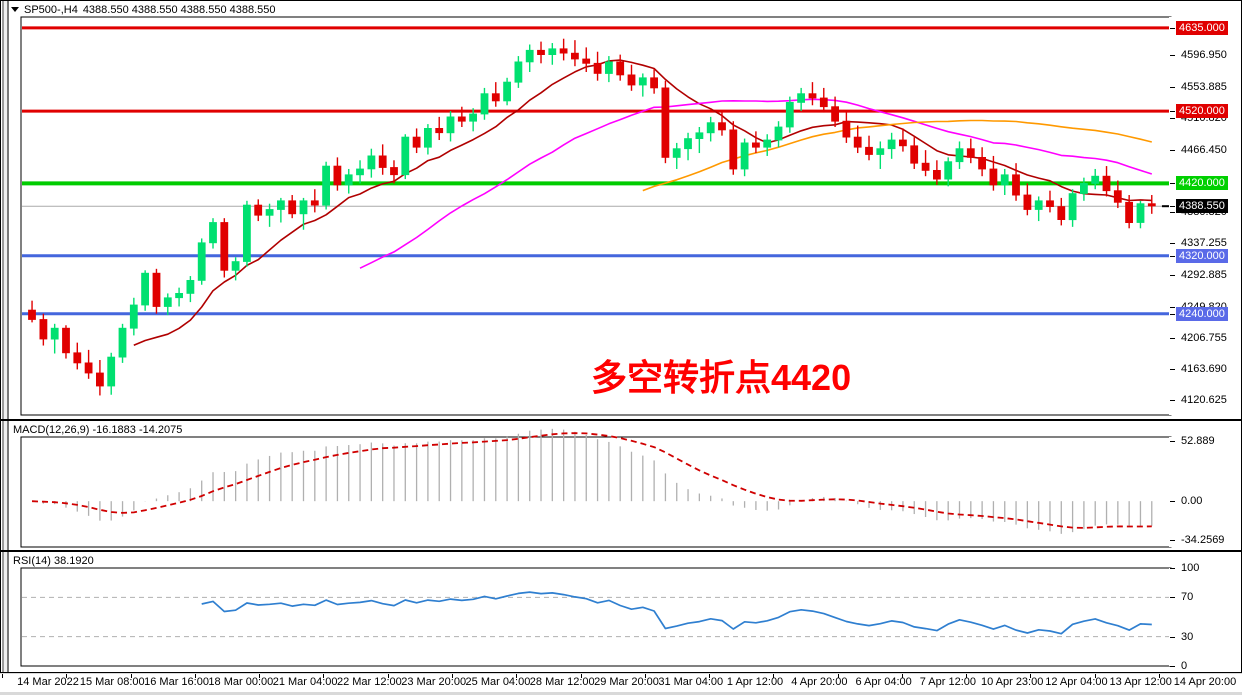 The height and width of the screenshot is (695, 1242). Describe the element at coordinates (1202, 27) in the screenshot. I see `price-level-badge: 4635.000` at that location.